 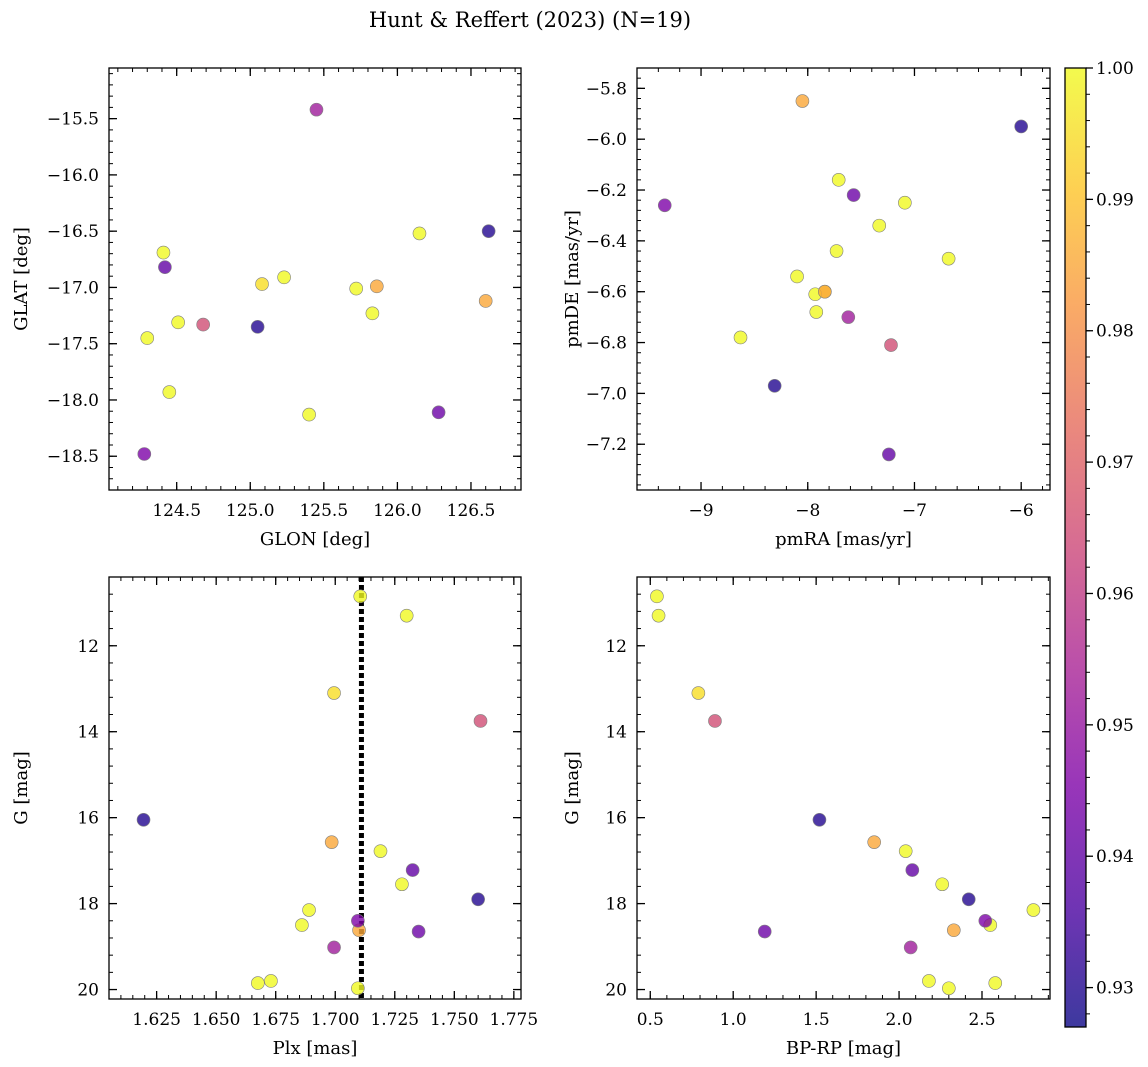 What do you see at coordinates (73, 288) in the screenshot?
I see `y-tick-label: −17.0` at bounding box center [73, 288].